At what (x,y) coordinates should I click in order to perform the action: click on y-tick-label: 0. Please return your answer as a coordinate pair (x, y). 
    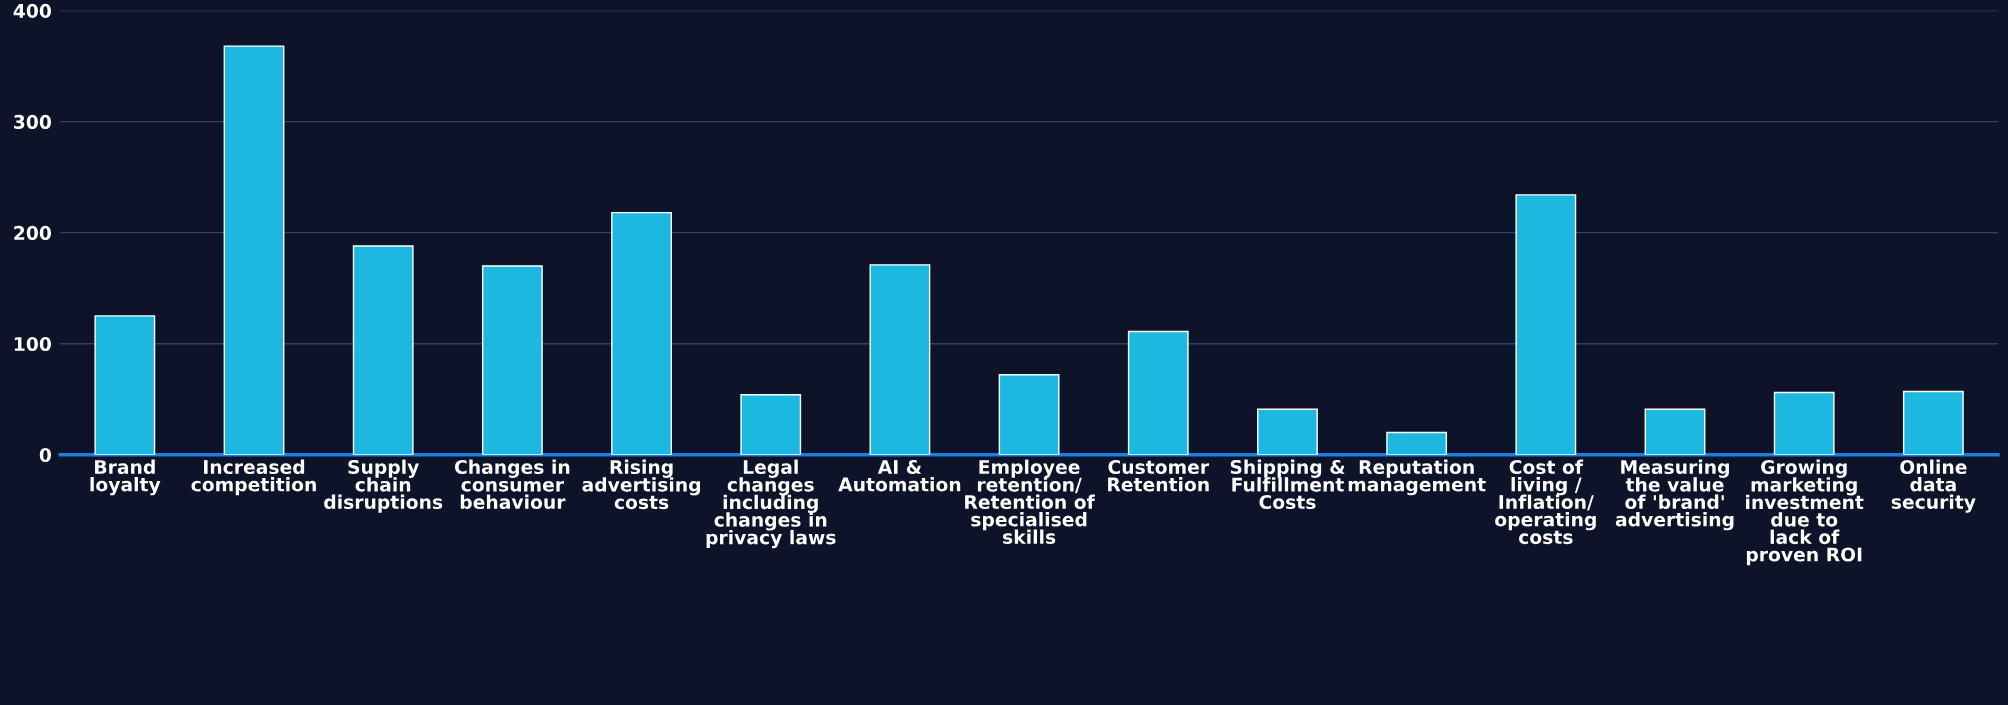
    Looking at the image, I should click on (45, 455).